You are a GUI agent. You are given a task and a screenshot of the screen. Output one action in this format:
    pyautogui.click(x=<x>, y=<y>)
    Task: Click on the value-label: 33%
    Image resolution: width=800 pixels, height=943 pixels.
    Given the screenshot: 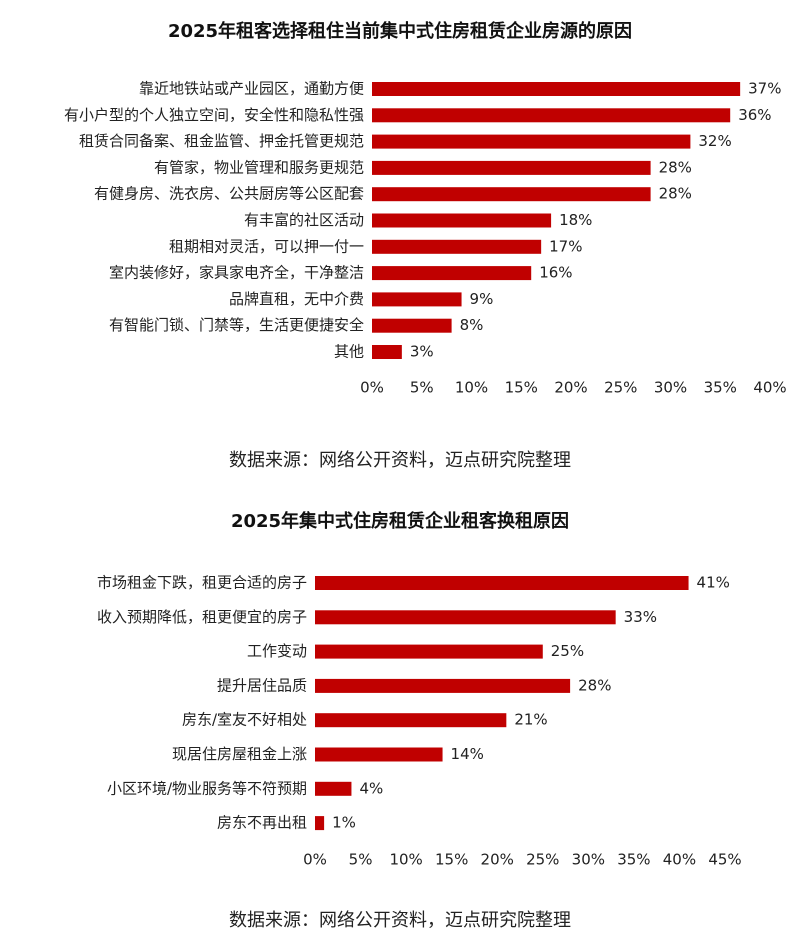 What is the action you would take?
    pyautogui.click(x=640, y=617)
    